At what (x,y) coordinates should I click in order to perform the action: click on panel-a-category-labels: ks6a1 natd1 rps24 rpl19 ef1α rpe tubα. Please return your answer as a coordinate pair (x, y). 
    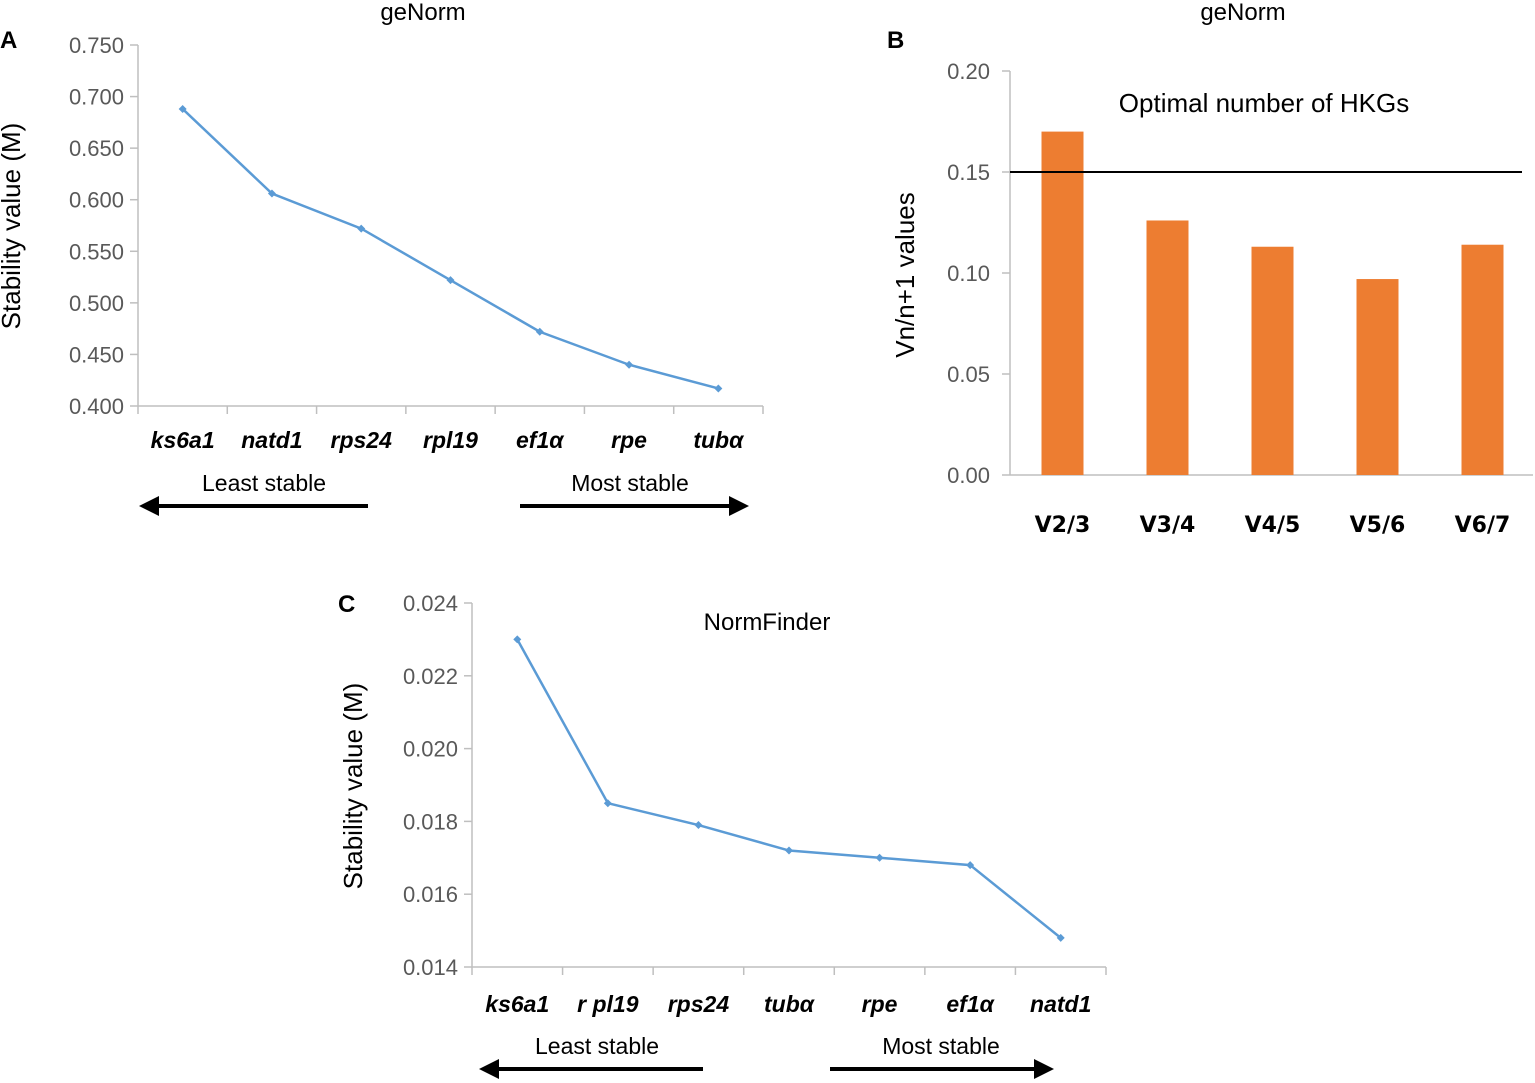
    Looking at the image, I should click on (448, 440).